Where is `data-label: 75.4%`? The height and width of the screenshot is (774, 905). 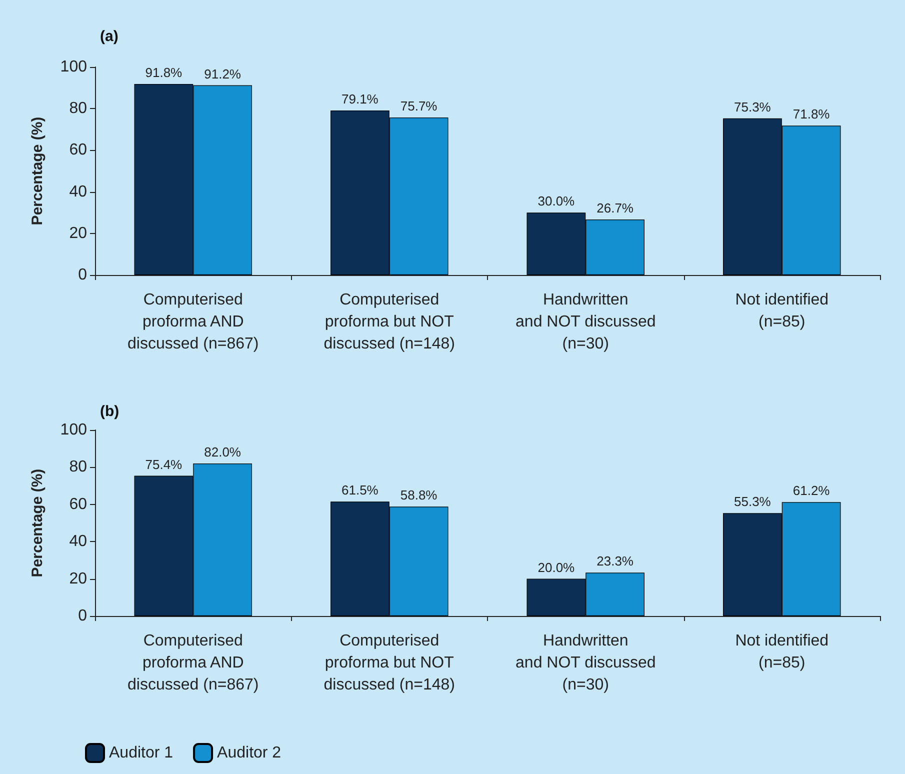 data-label: 75.4% is located at coordinates (164, 464).